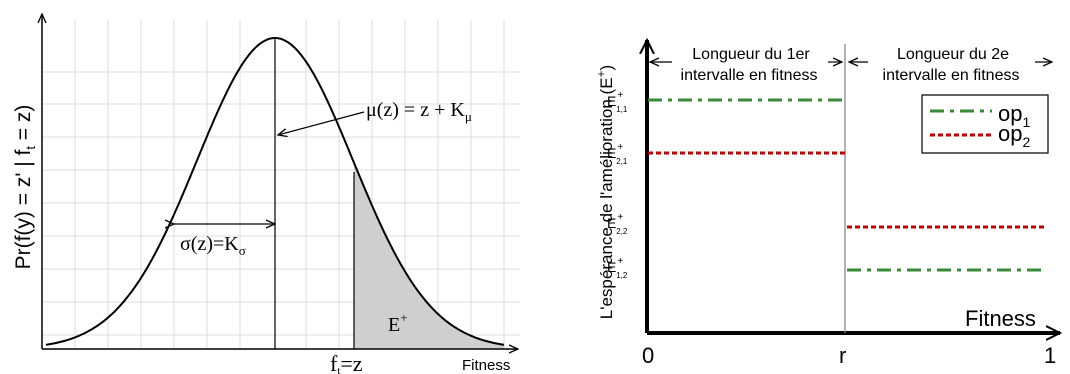  I want to click on tick-0: 0, so click(648, 355).